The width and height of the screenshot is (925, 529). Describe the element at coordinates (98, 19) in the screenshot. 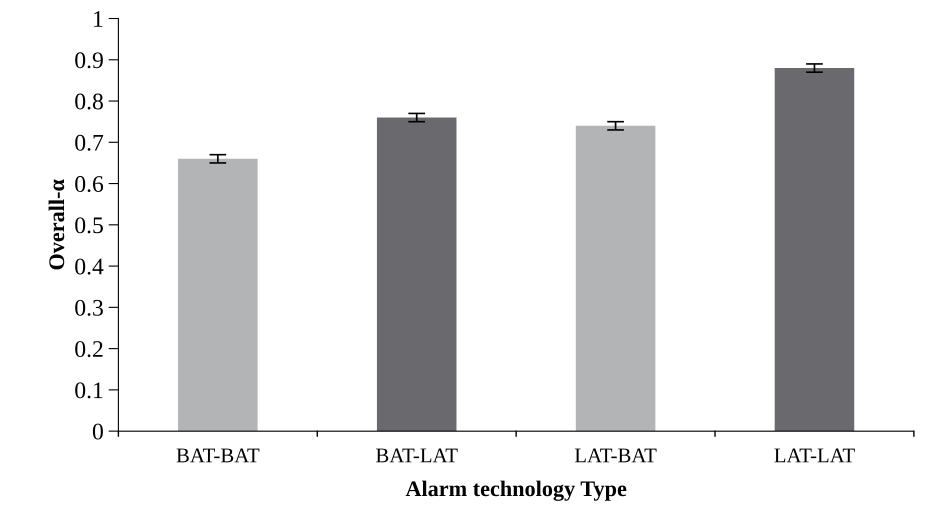

I see `y-tick-label: 1` at that location.